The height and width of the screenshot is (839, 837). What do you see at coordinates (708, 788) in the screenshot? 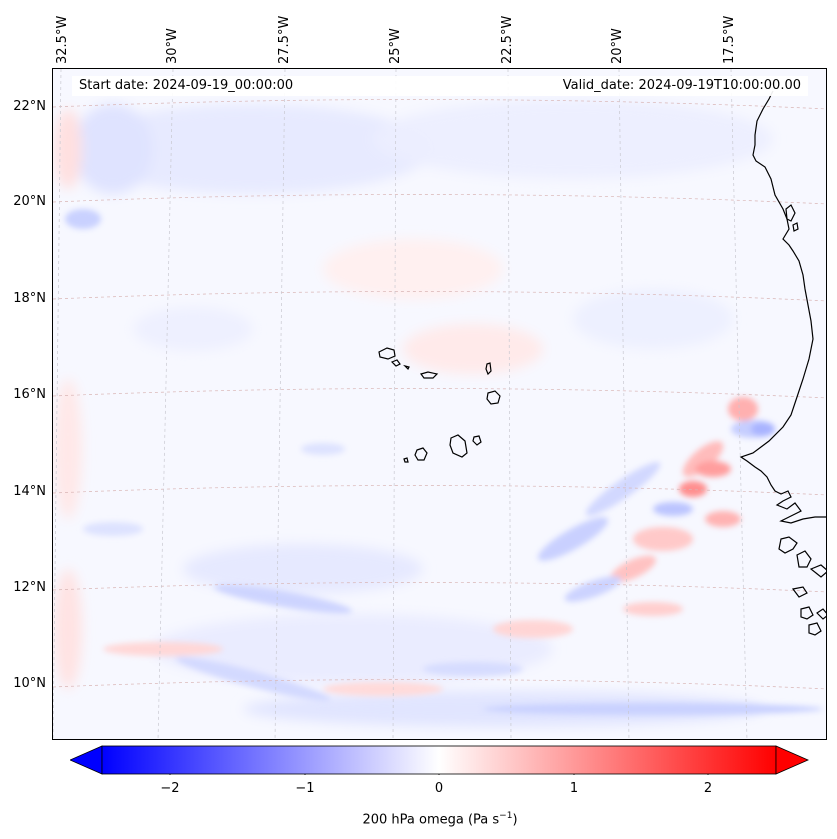
I see `colorbar-tick-2: 2` at bounding box center [708, 788].